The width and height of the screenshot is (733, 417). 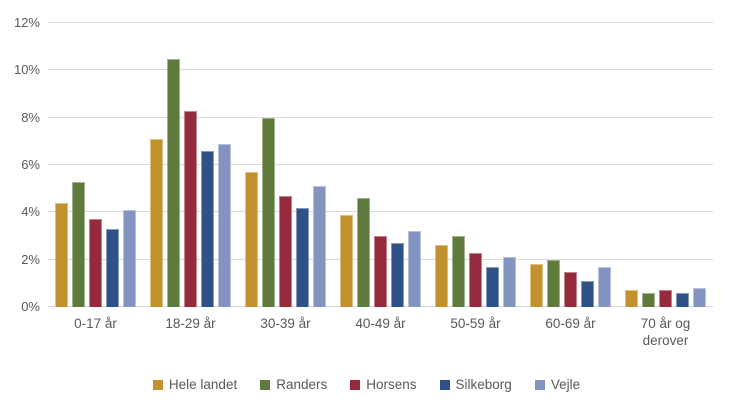 I want to click on bar-vejle-18-29-r, so click(x=224, y=225).